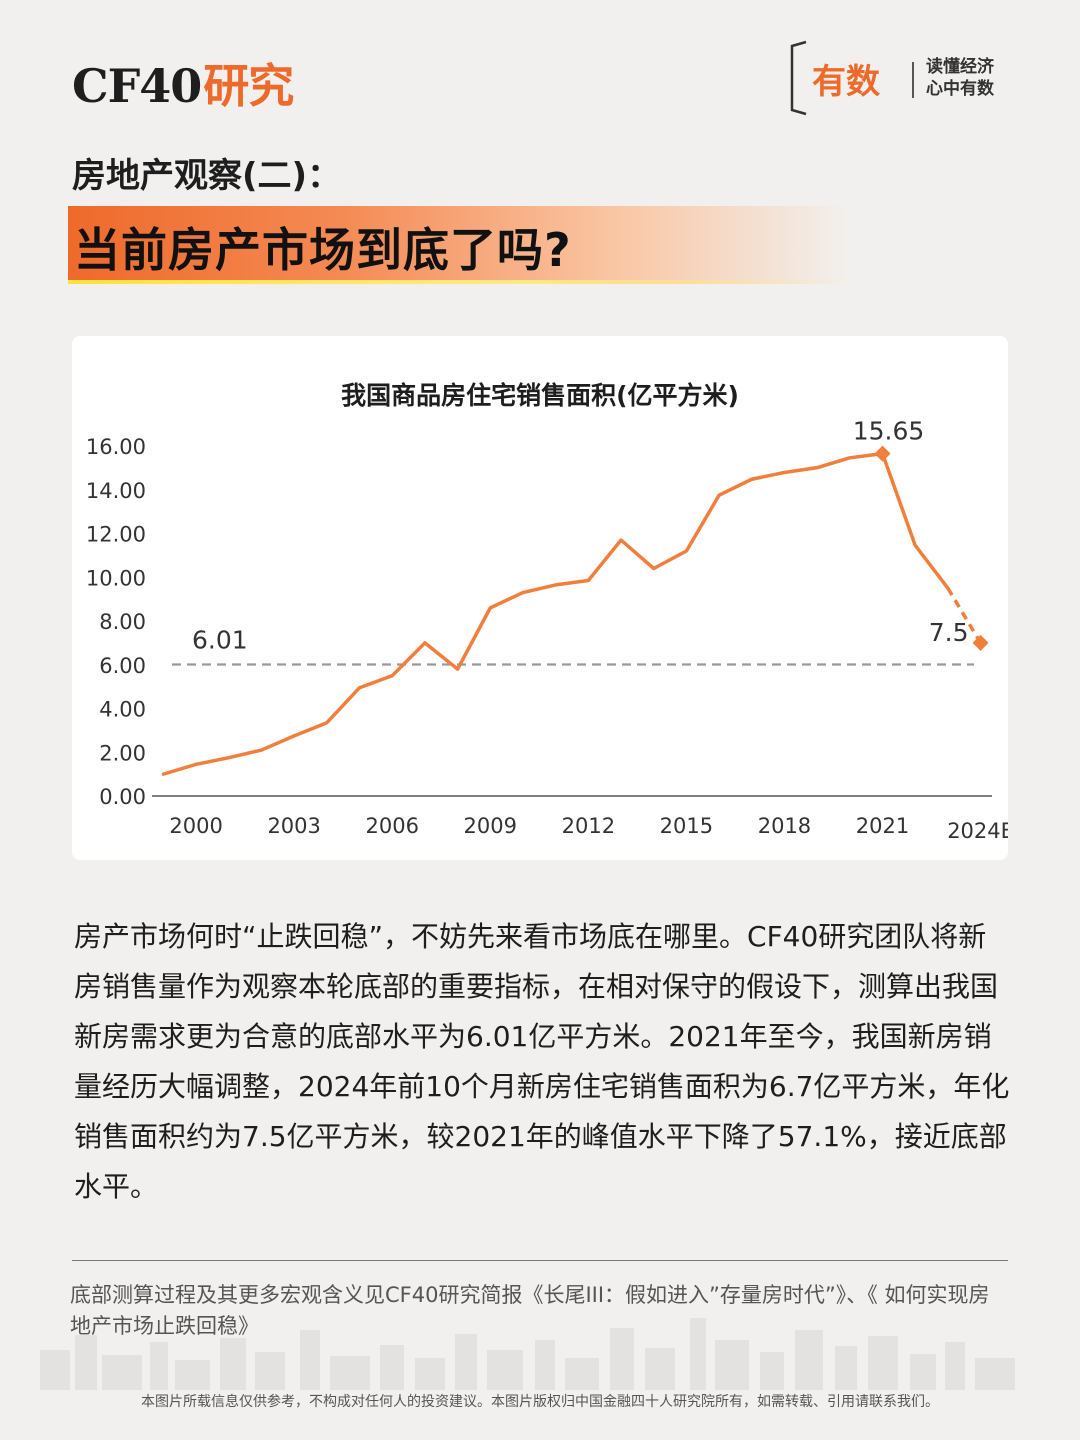 The image size is (1080, 1440). What do you see at coordinates (980, 642) in the screenshot?
I see `projection-marker` at bounding box center [980, 642].